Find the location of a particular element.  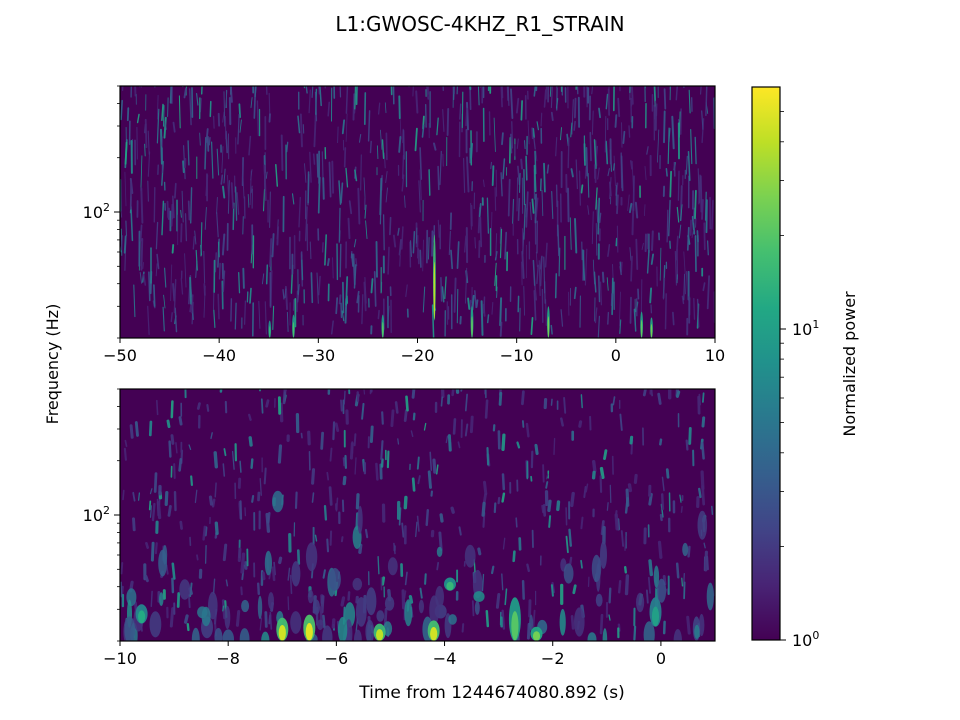

colorbar-tick-label: 101 is located at coordinates (805, 328).